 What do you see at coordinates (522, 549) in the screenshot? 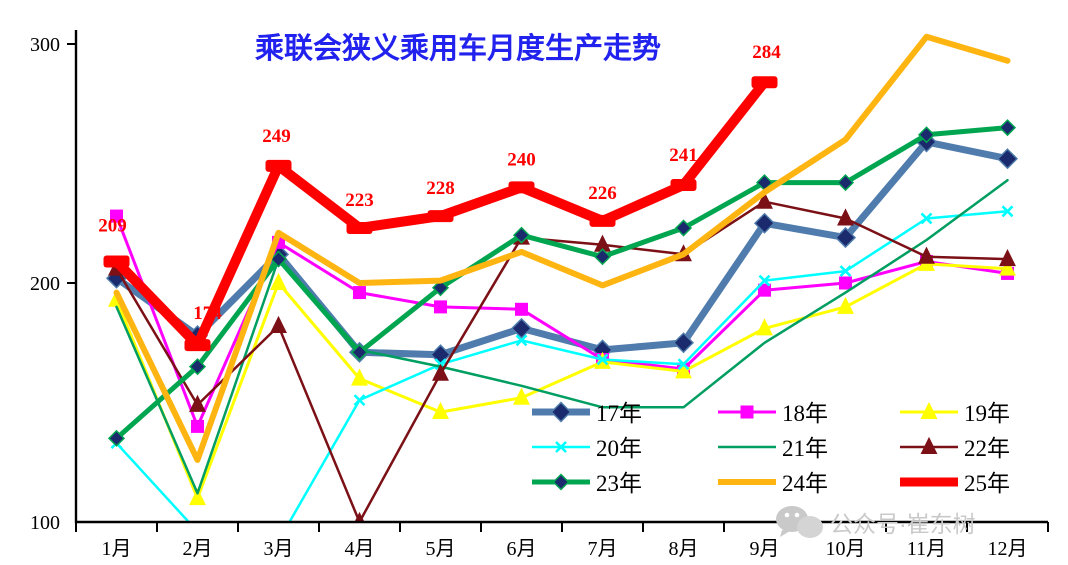
I see `x-axis-tick-label: 6月` at bounding box center [522, 549].